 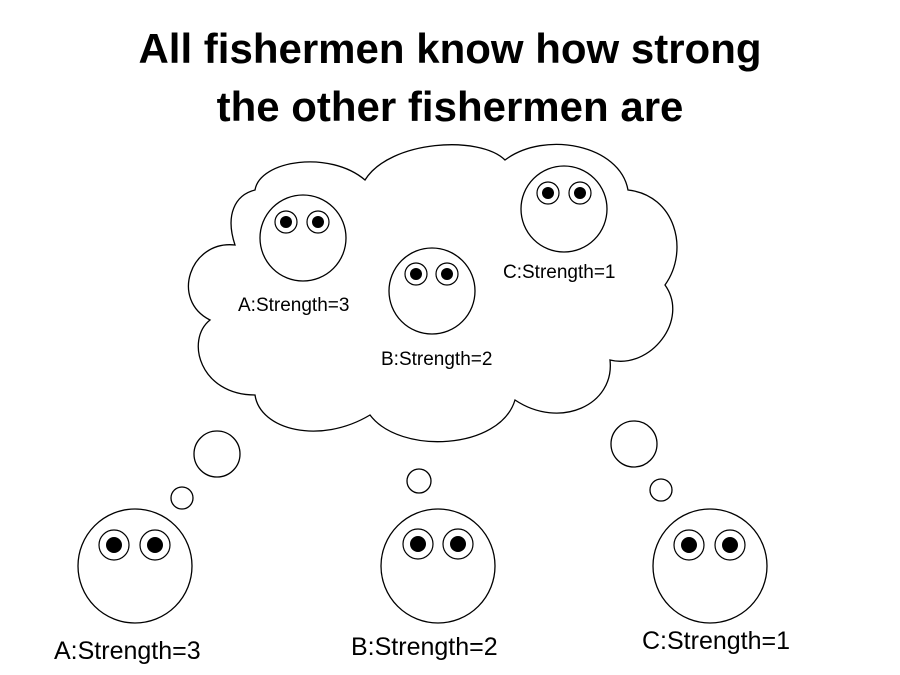 I want to click on fisherman-label-c: C:Strength=1, so click(x=716, y=641).